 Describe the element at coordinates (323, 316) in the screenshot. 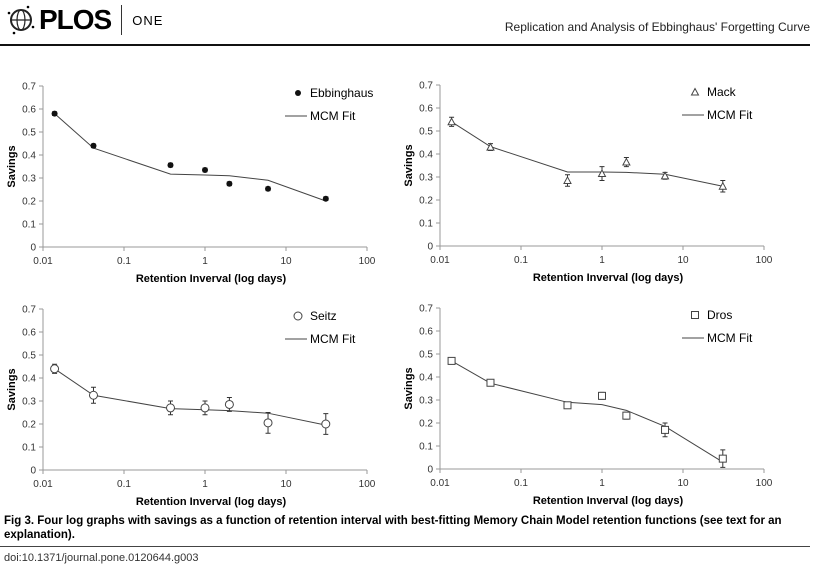

I see `legend-label-observed: Seitz` at that location.